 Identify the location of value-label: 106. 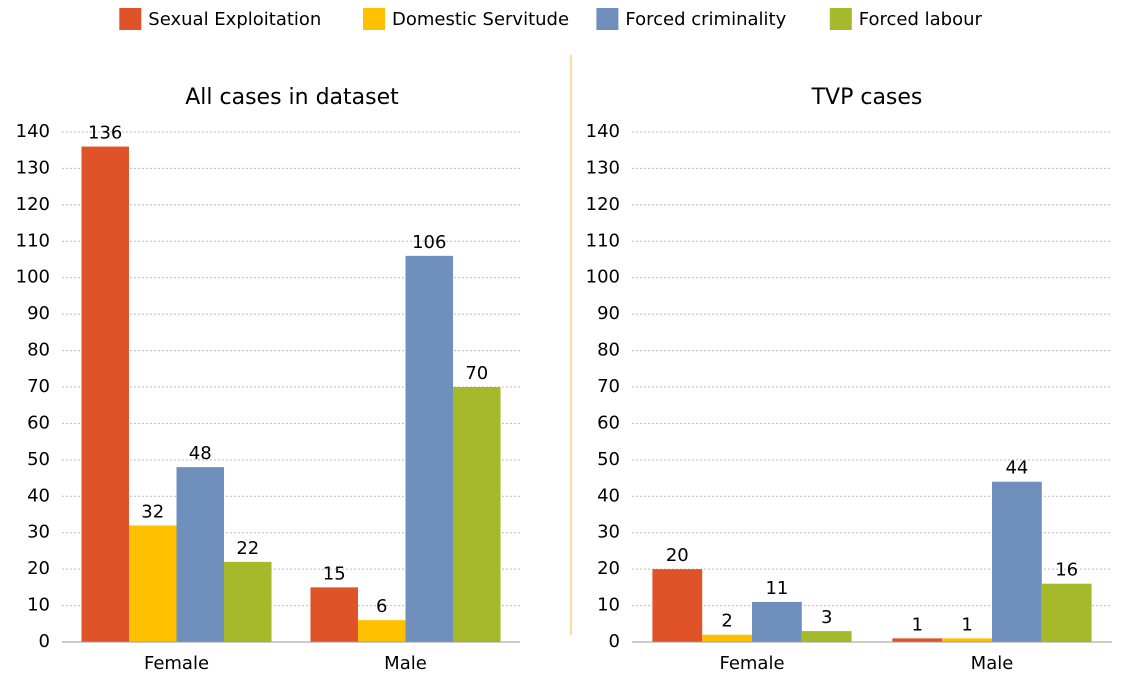
(429, 242).